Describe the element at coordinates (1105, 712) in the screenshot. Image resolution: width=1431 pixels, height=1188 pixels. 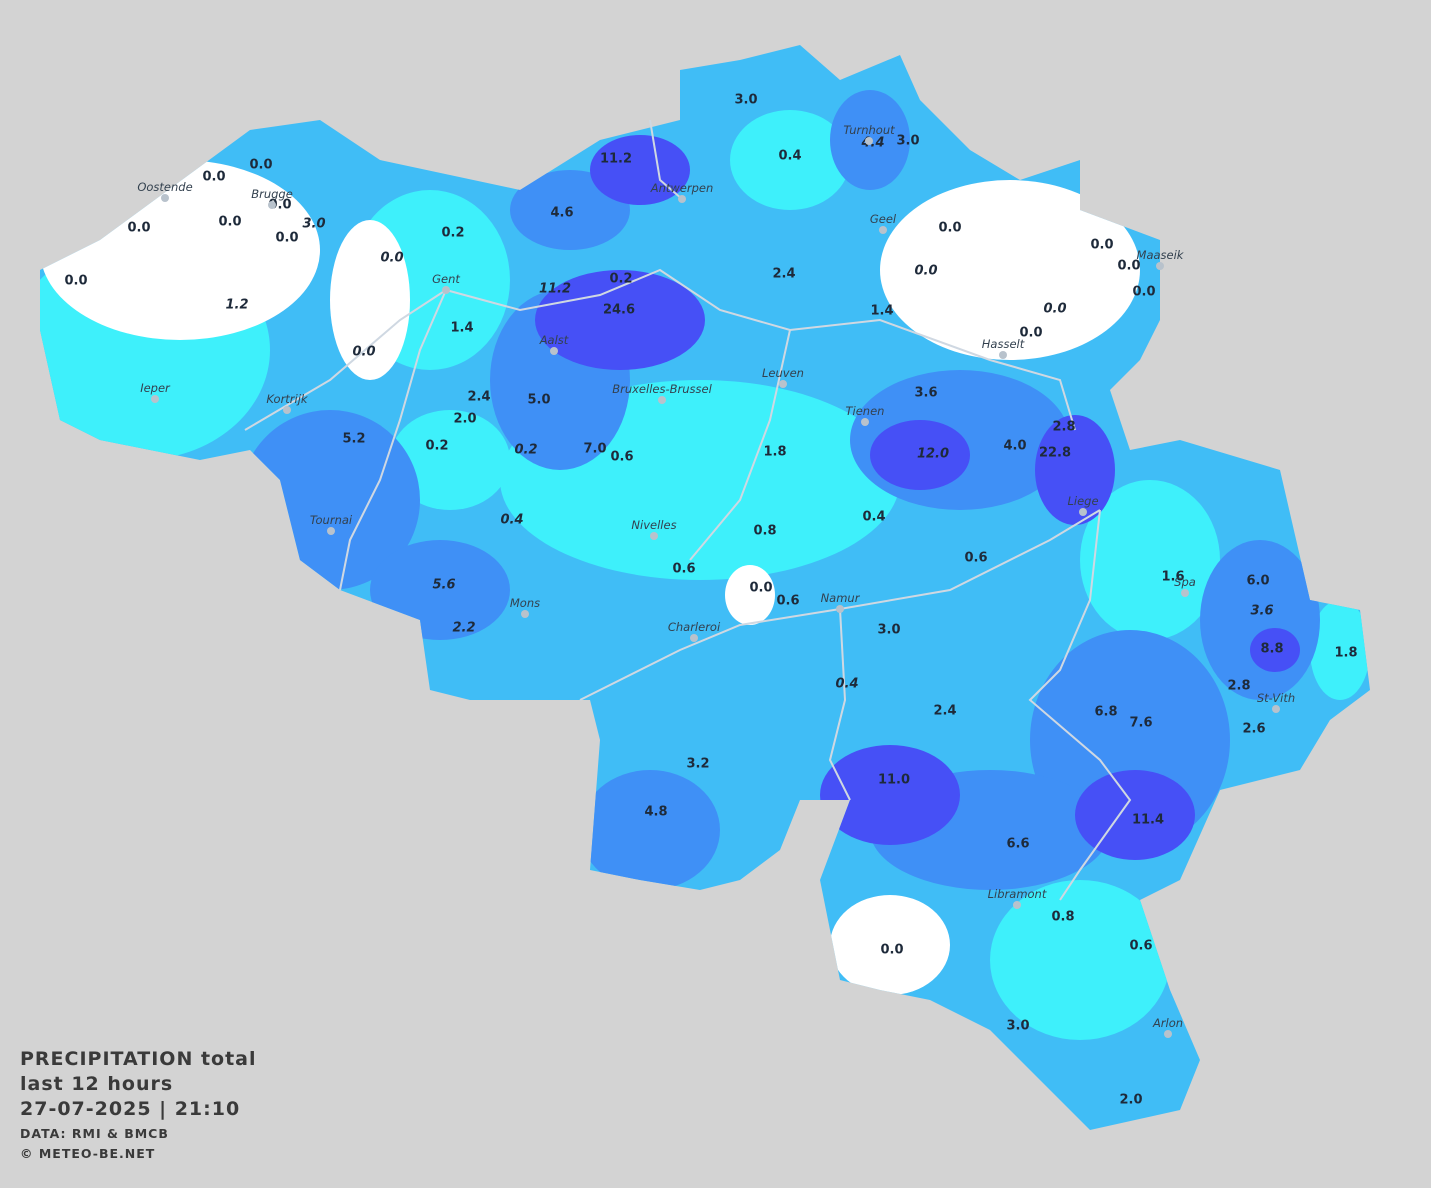
I see `station-value: 6.8` at that location.